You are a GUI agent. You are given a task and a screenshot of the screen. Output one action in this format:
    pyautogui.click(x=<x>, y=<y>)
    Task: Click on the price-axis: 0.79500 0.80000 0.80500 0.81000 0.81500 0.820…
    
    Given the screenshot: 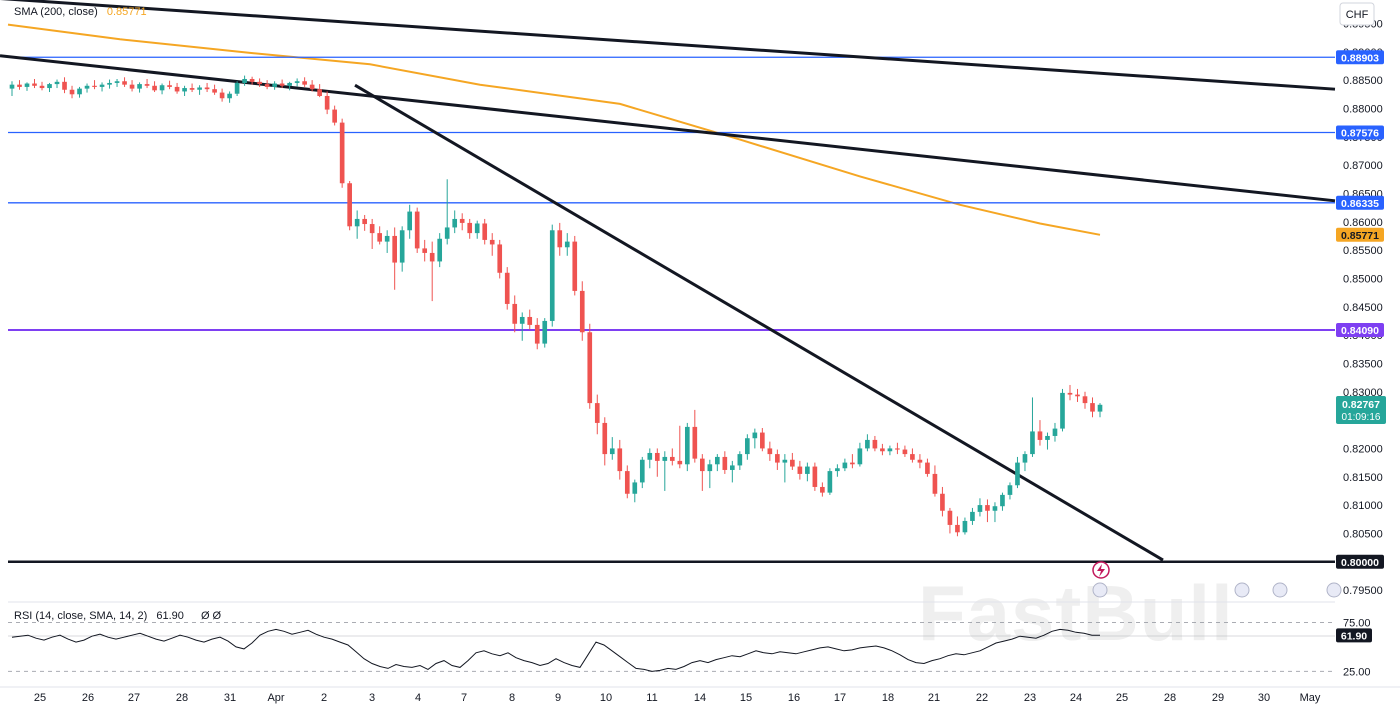 What is the action you would take?
    pyautogui.click(x=1361, y=307)
    